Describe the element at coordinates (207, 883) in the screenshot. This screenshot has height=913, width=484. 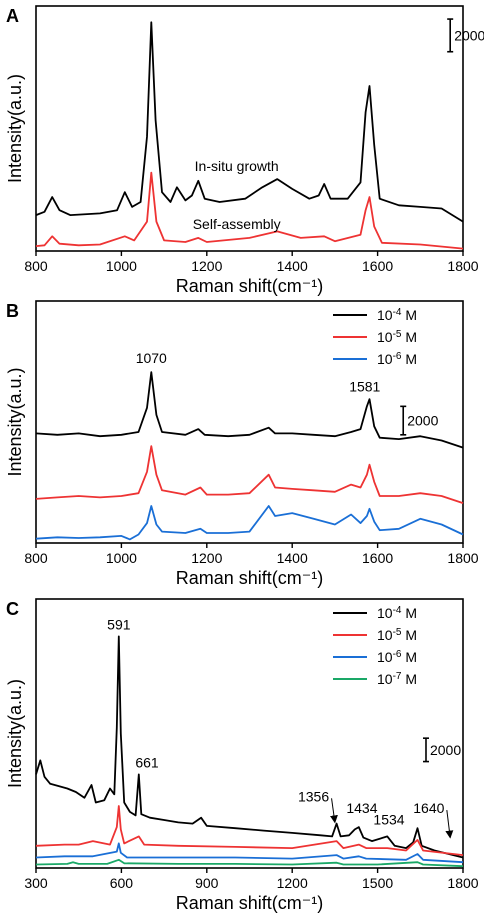
I see `x-tick-label: 900` at that location.